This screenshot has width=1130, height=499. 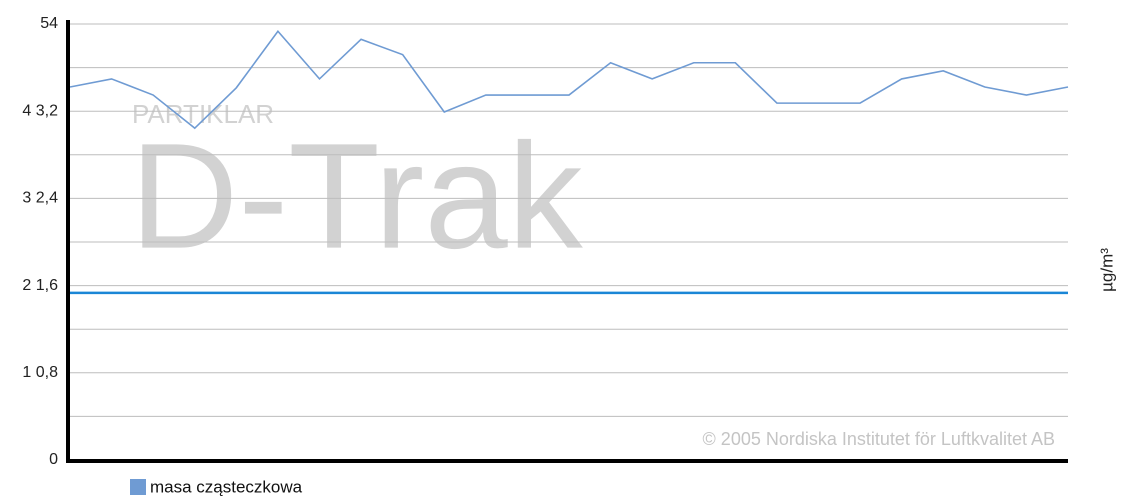 I want to click on legend-label: masa cząsteczkowa, so click(x=226, y=486).